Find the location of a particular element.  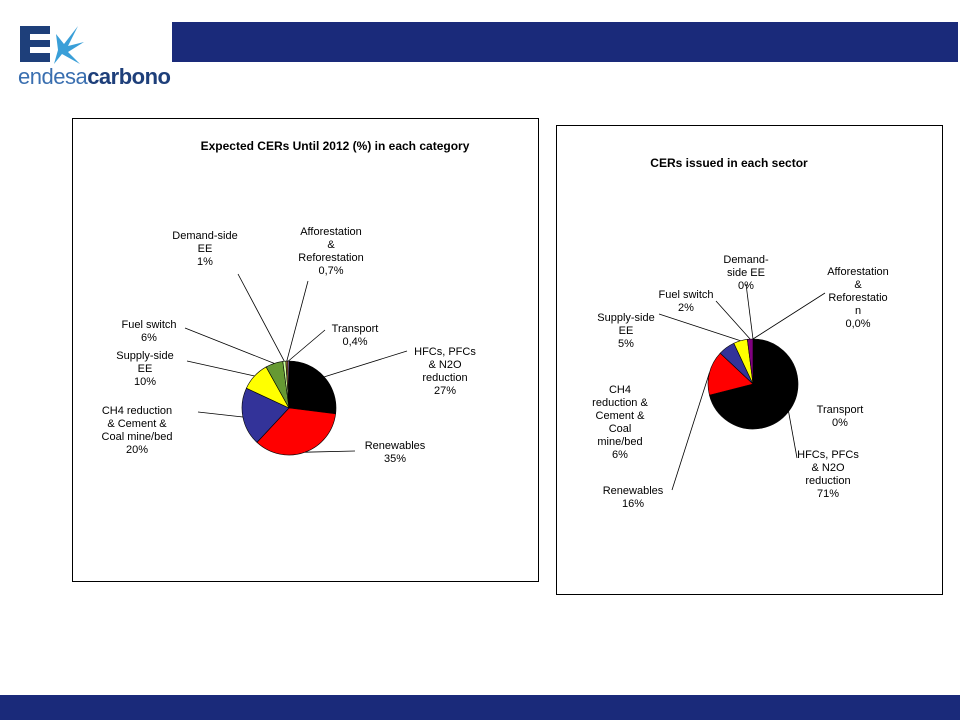

slice-label: Transport 0% is located at coordinates (840, 416).